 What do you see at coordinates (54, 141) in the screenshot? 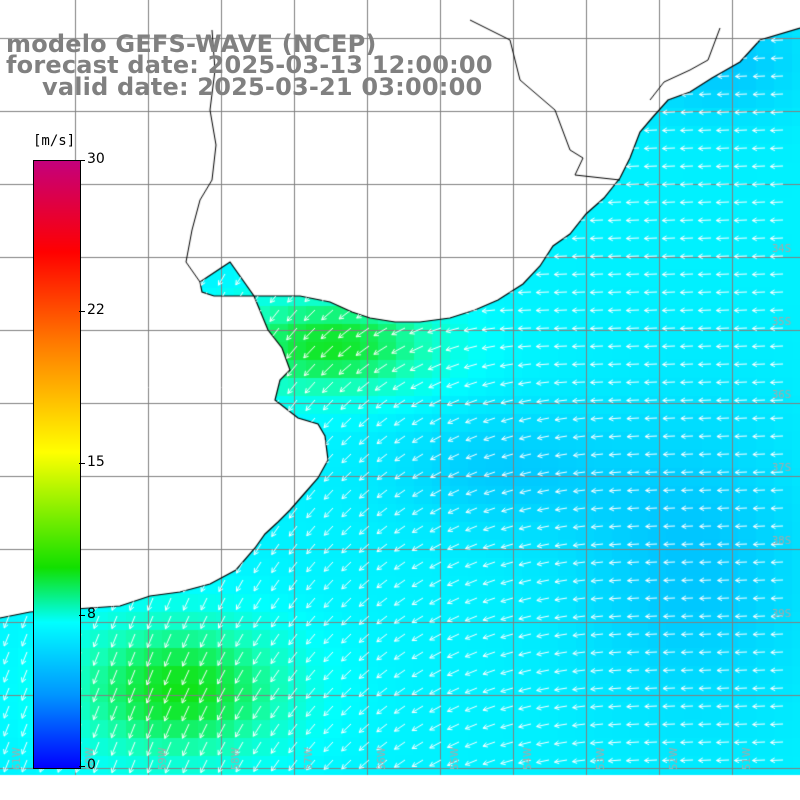
I see `colorbar-unit: [m/s]` at bounding box center [54, 141].